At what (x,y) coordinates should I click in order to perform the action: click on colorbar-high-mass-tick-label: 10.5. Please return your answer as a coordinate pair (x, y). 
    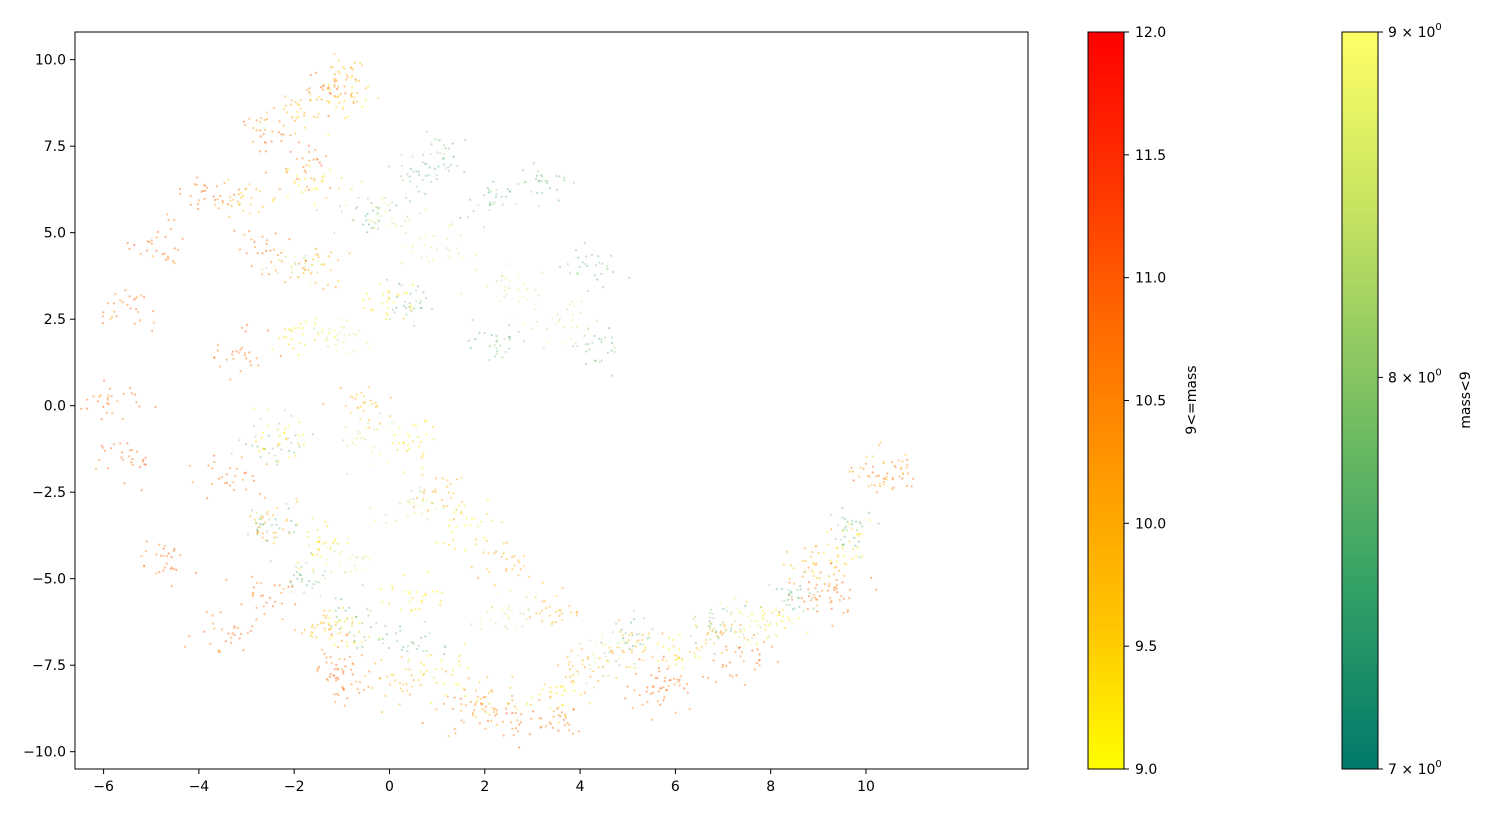
    Looking at the image, I should click on (1150, 402).